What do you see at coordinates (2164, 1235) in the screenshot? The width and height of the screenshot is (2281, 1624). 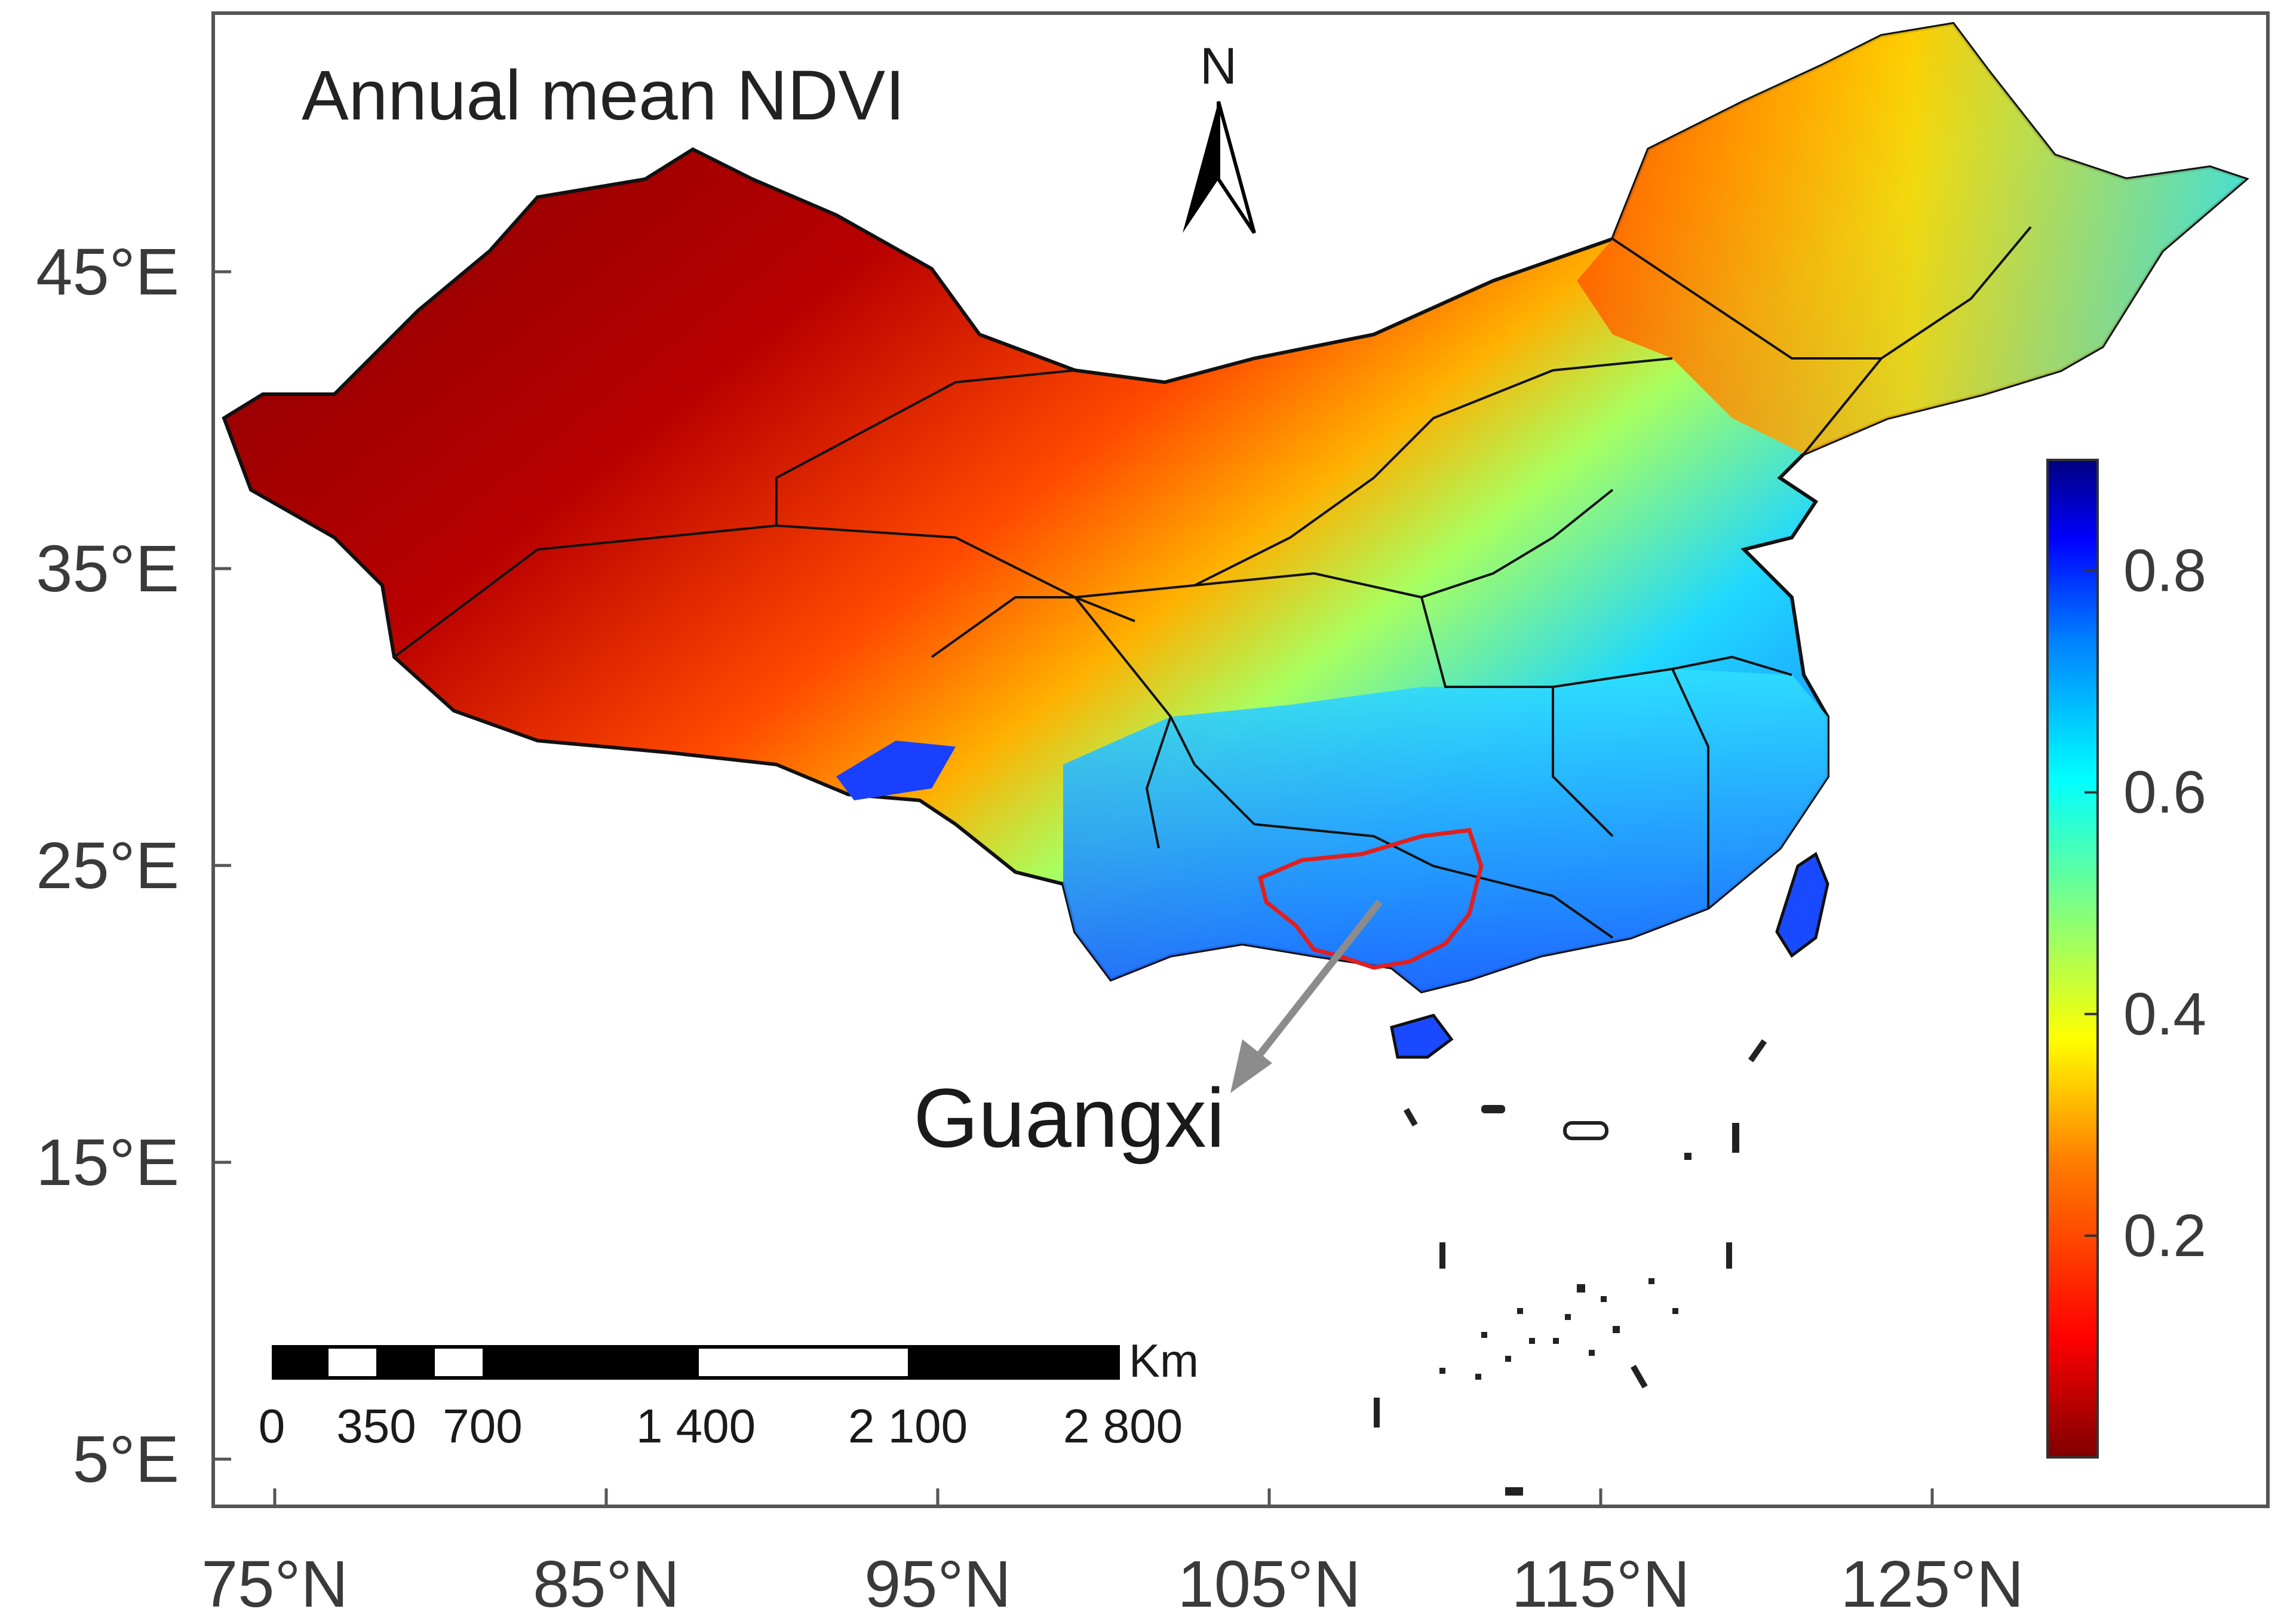 I see `colorbar-tick-label: 0.2` at bounding box center [2164, 1235].